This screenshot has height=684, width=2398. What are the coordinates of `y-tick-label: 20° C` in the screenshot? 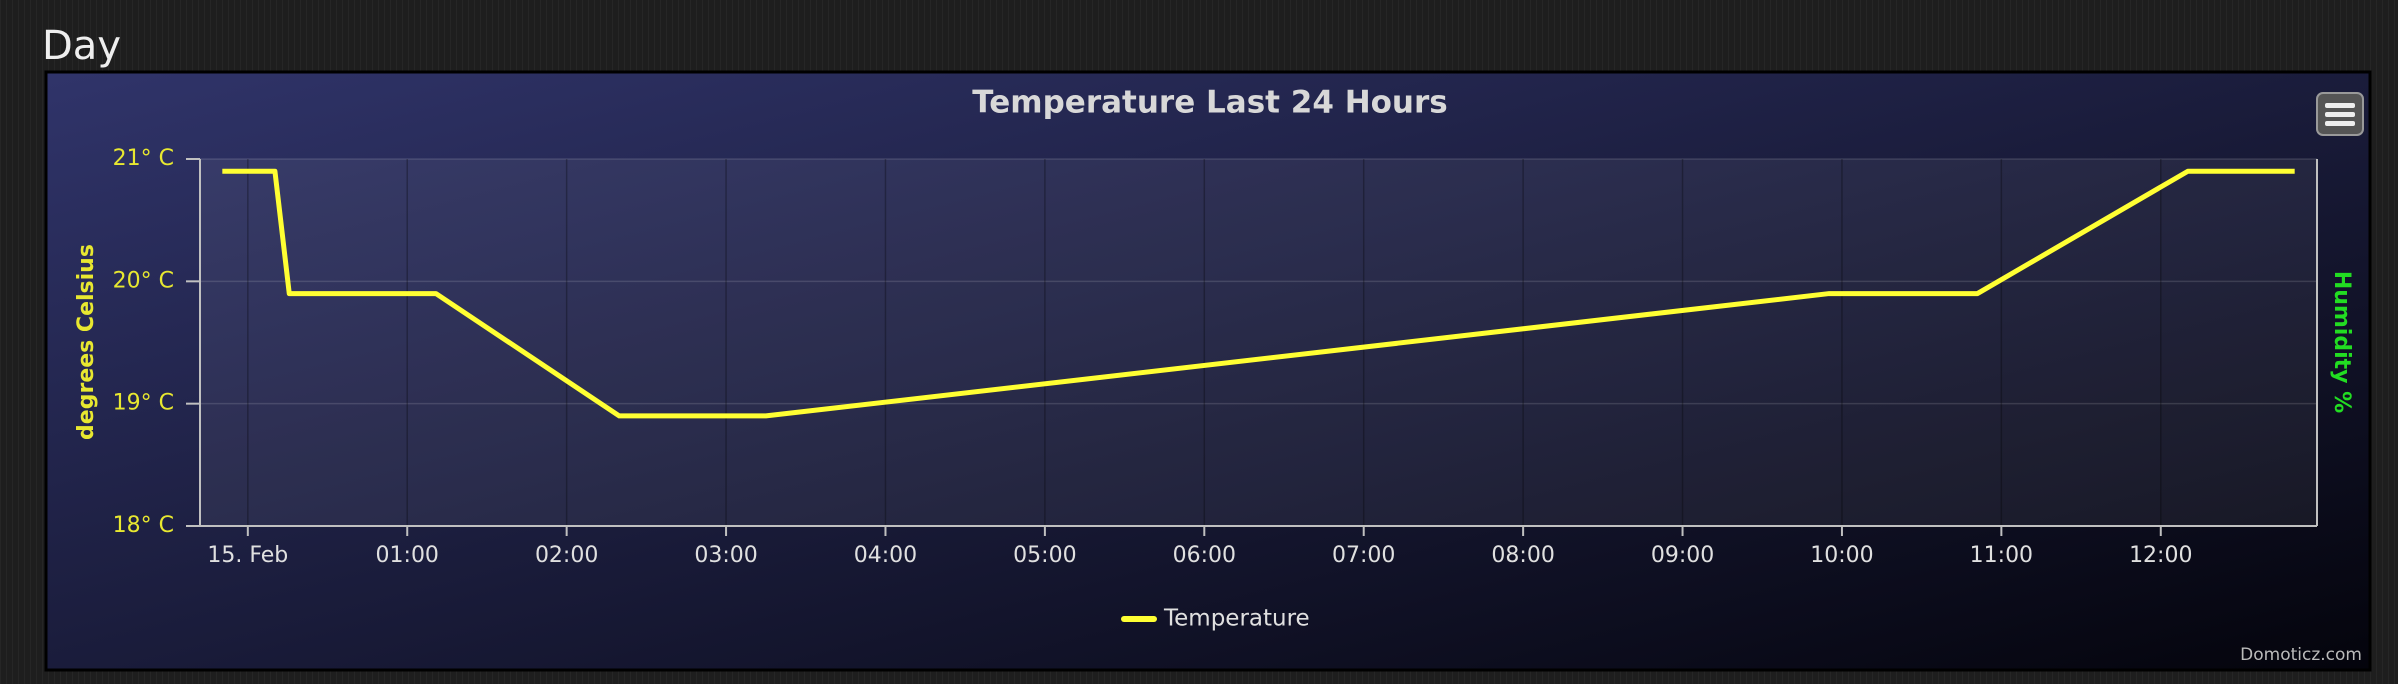 It's located at (143, 280).